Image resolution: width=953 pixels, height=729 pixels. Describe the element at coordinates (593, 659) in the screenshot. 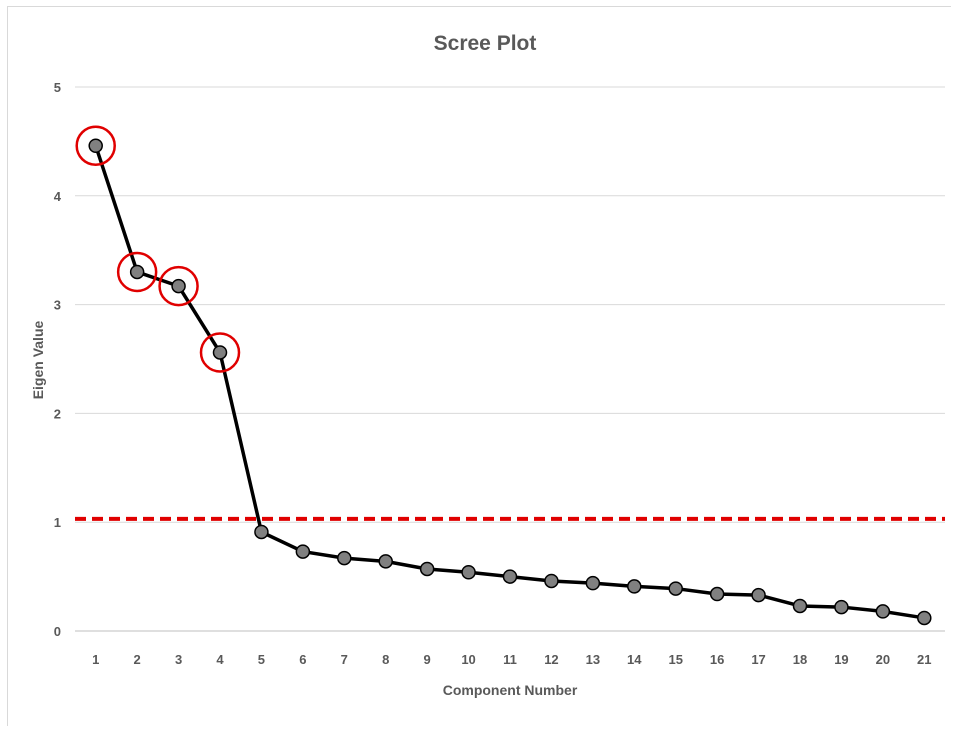

I see `x-tick-label: 13` at that location.